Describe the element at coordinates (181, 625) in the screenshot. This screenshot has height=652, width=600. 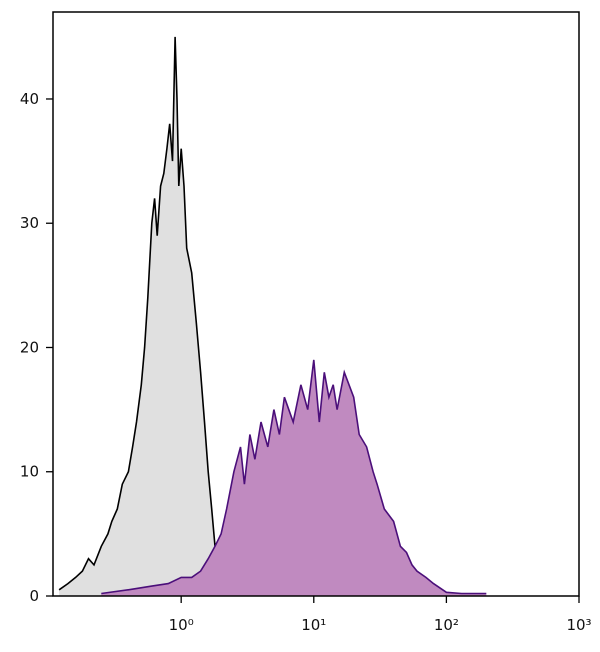
I see `x-tick-label: 10⁰` at that location.